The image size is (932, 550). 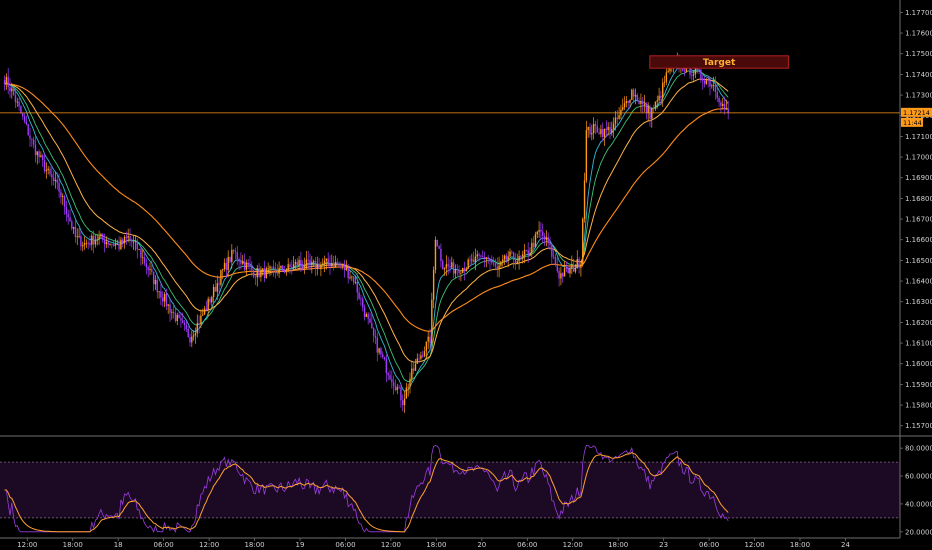 I want to click on target-zone: Target, so click(x=719, y=62).